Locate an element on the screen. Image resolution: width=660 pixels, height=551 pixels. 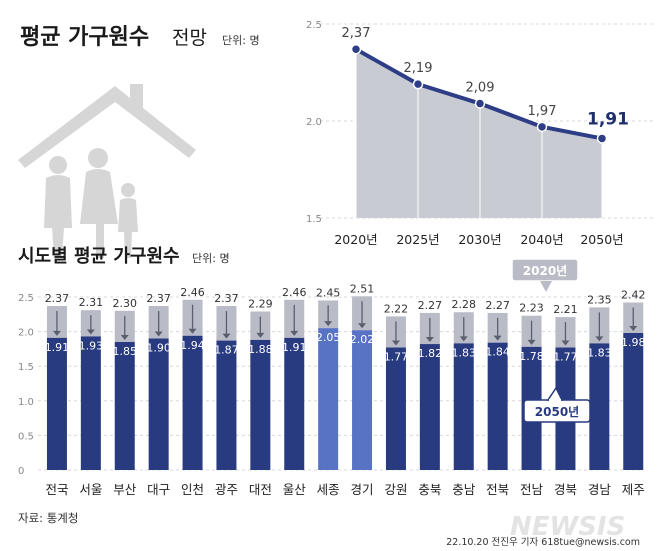
bar-2050-value: 1.84 is located at coordinates (497, 352).